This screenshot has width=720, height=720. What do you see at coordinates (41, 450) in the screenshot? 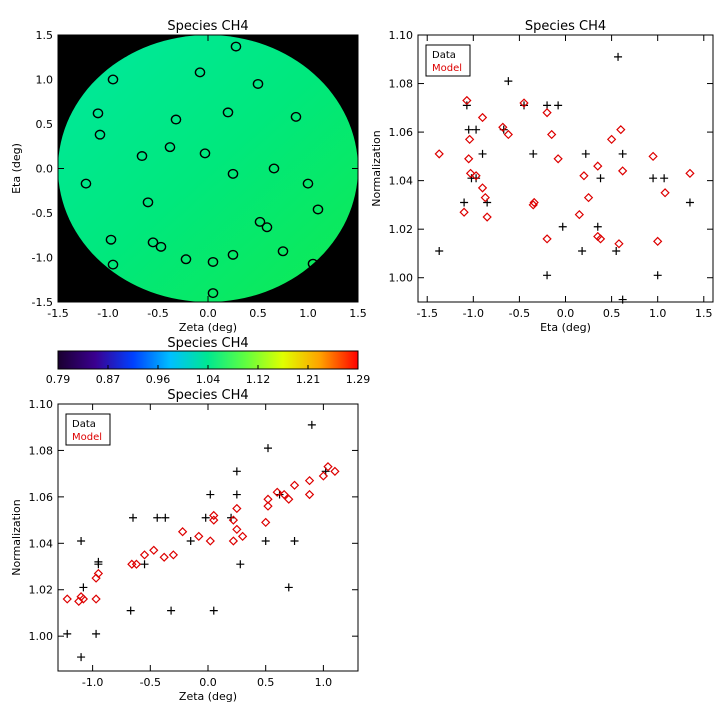
I see `zeta-y-tick-label: 1.08` at bounding box center [41, 450].